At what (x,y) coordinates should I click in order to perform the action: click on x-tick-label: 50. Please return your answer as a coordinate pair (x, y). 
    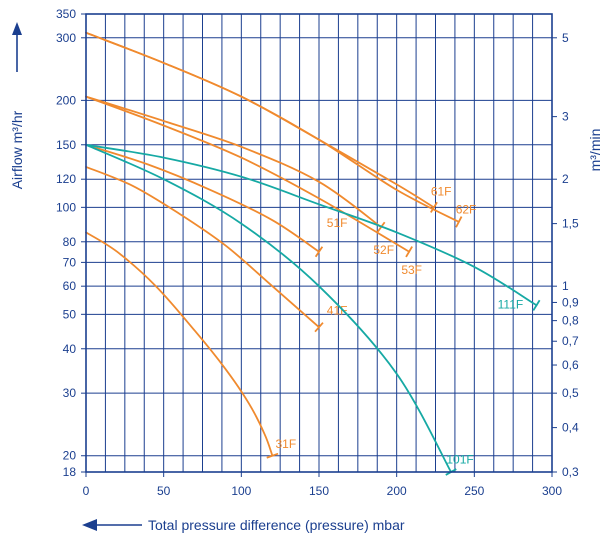
    Looking at the image, I should click on (164, 491).